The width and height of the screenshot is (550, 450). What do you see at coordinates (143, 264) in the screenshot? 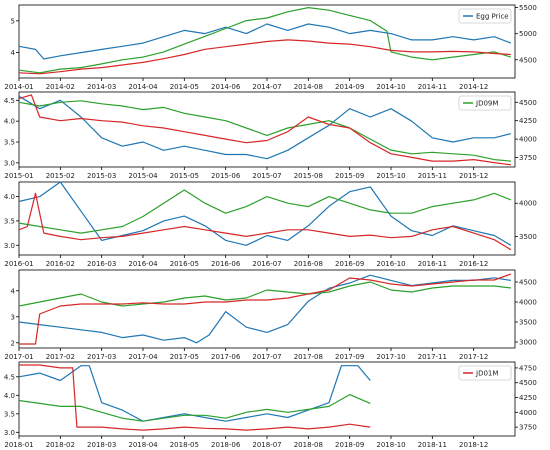
I see `x-tick-label: 2016-04` at bounding box center [143, 264].